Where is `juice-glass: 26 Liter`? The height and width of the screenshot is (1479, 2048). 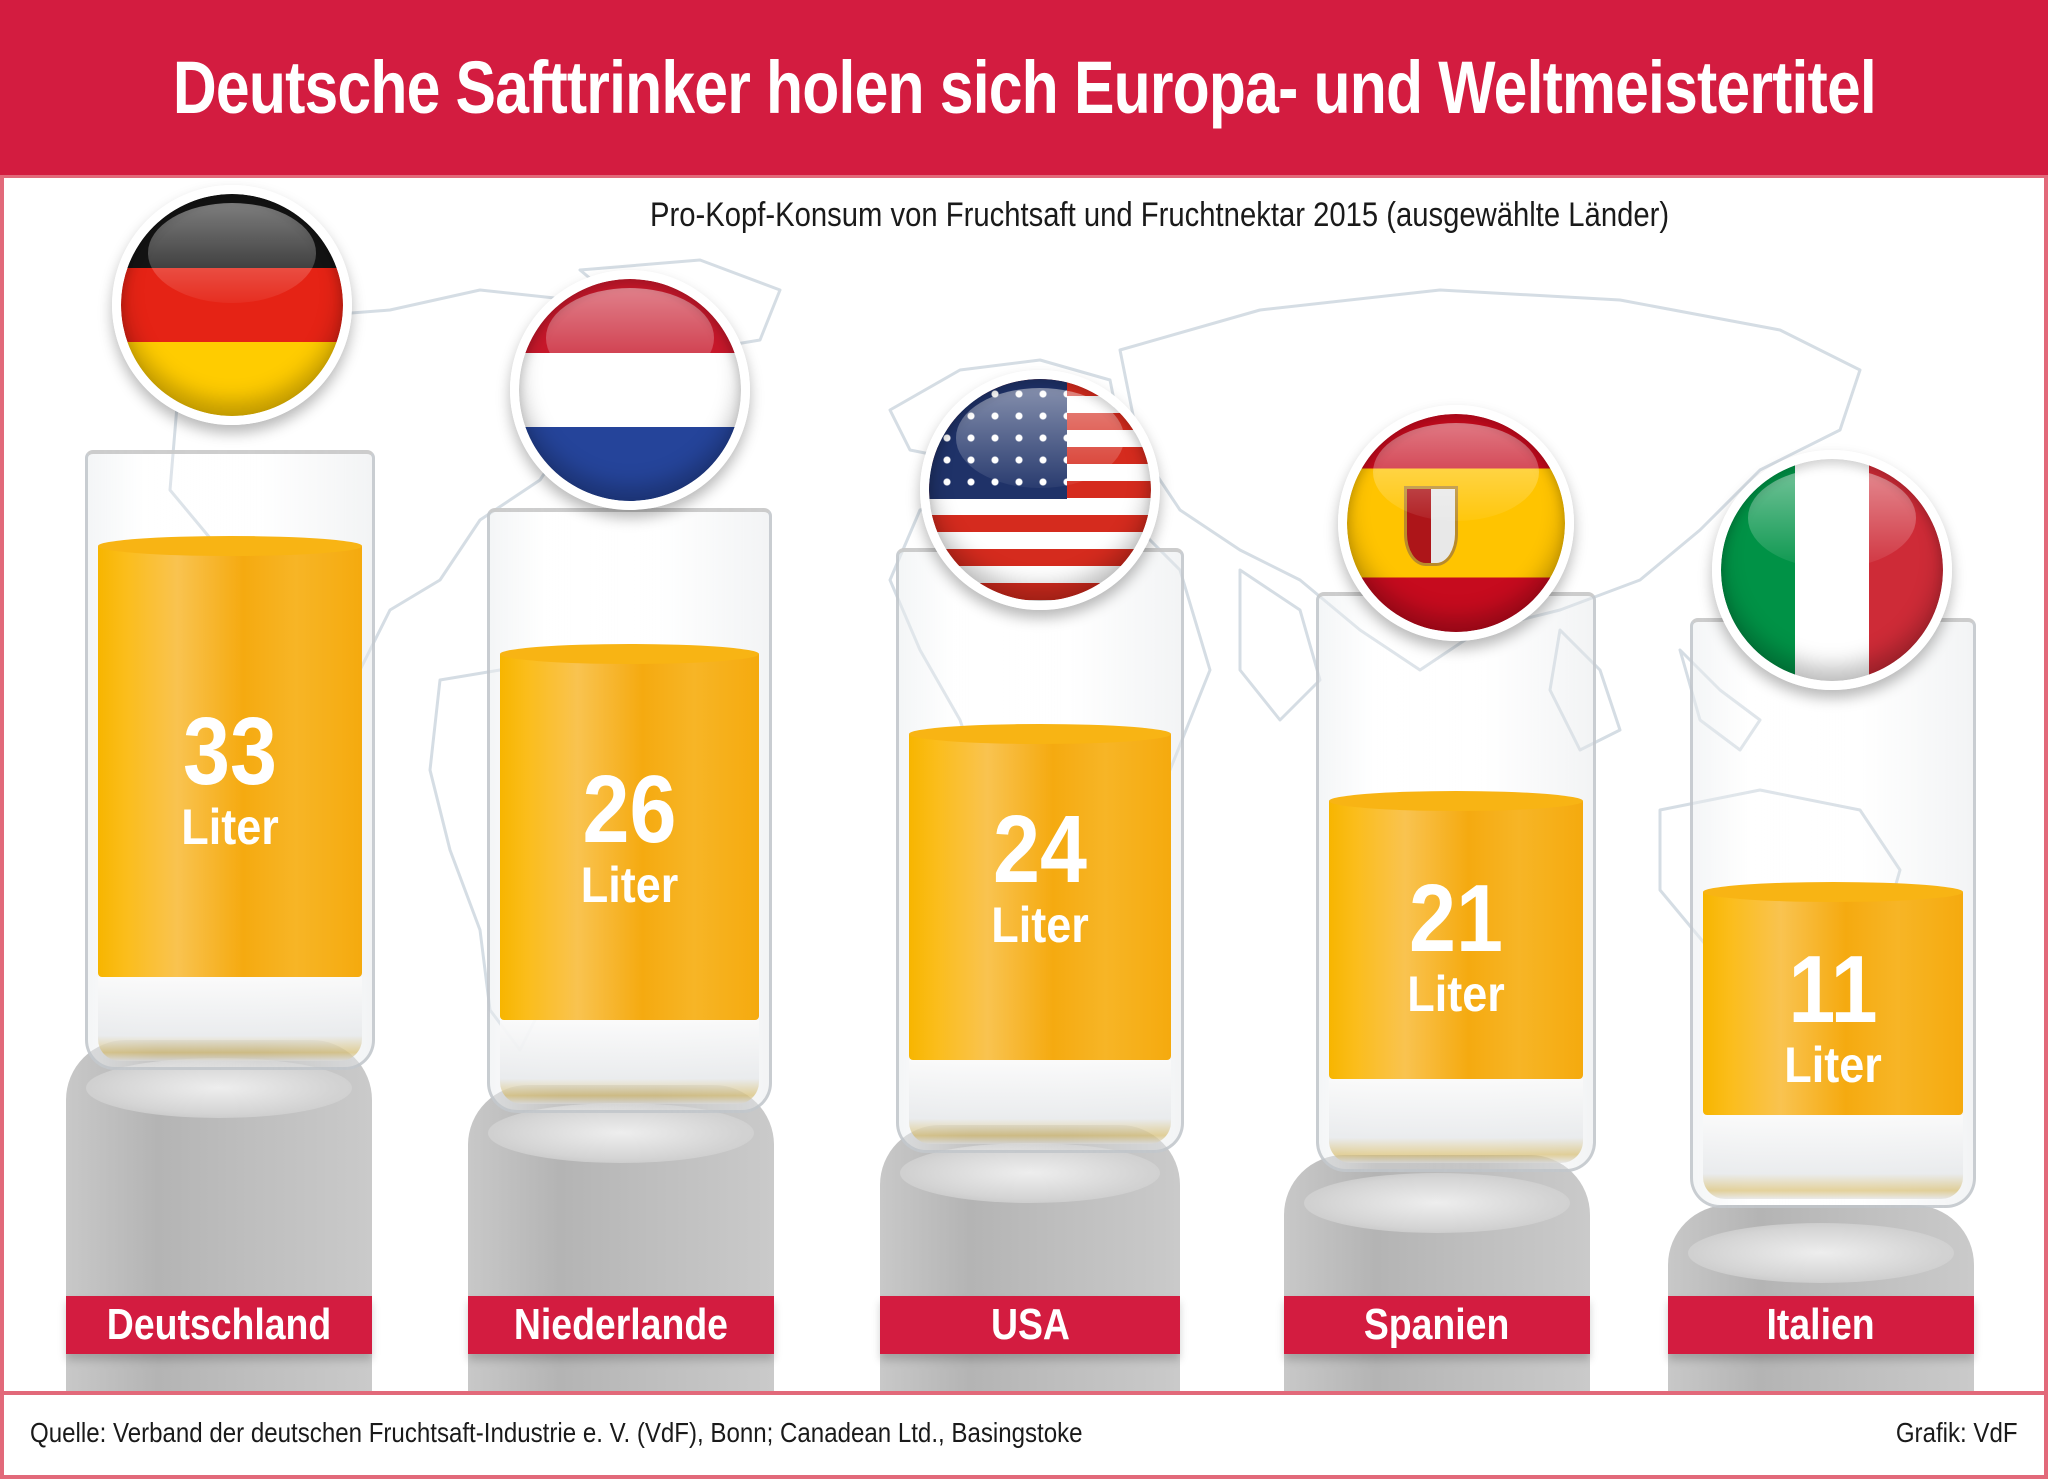
juice-glass: 26 Liter is located at coordinates (629, 810).